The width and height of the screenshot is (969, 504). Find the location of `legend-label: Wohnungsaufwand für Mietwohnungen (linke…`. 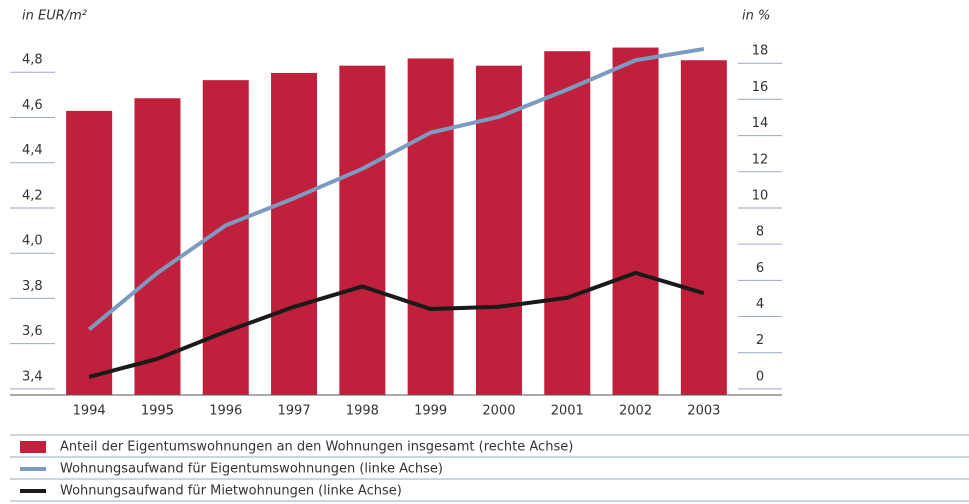

legend-label: Wohnungsaufwand für Mietwohnungen (linke… is located at coordinates (231, 491).